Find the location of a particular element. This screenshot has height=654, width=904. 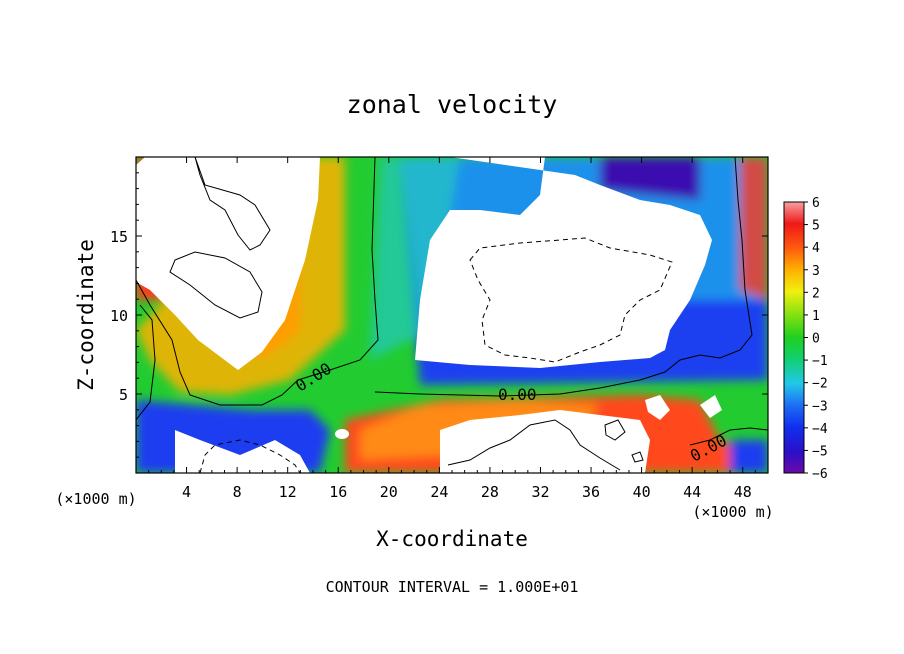

chart-title: zonal velocity is located at coordinates (452, 104).